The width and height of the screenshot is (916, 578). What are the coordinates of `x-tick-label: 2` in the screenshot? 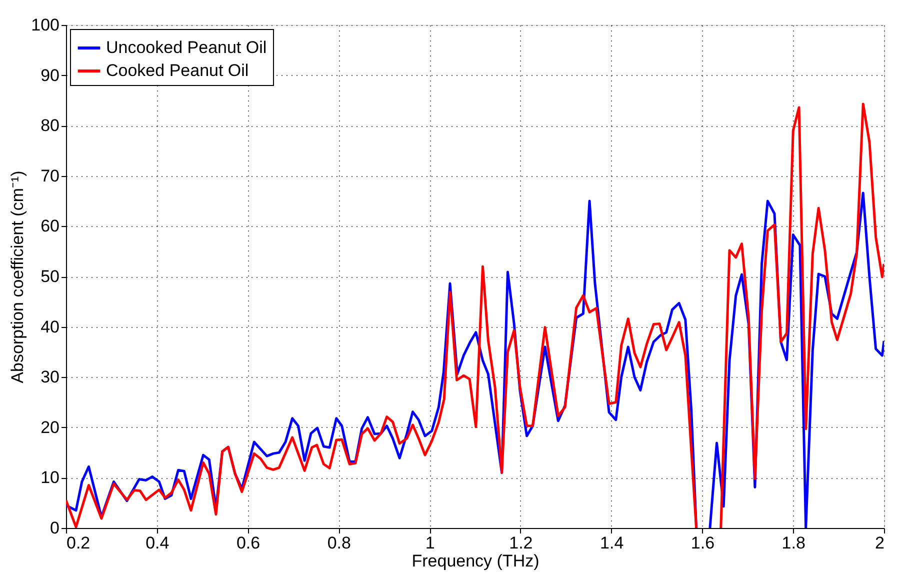 It's located at (879, 543).